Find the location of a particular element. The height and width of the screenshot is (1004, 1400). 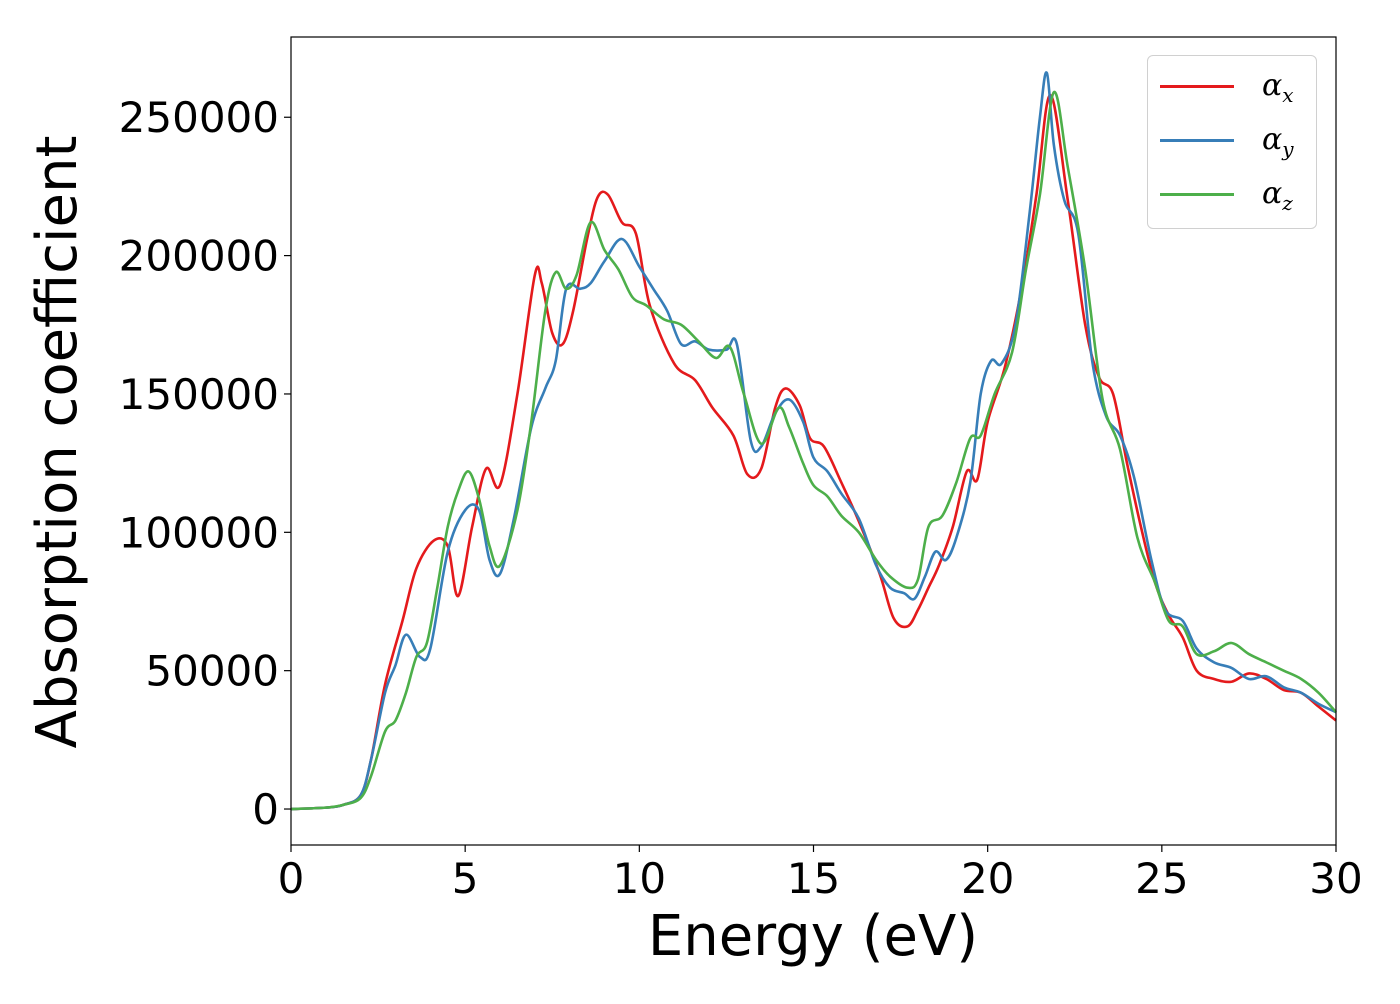

legend-item-alpha-x: αx is located at coordinates (1235, 86).